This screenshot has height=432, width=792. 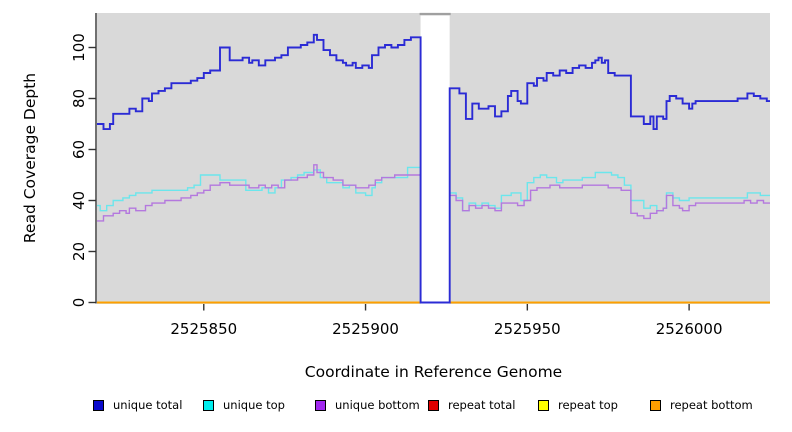 I want to click on y-tick-label: 20, so click(x=79, y=251).